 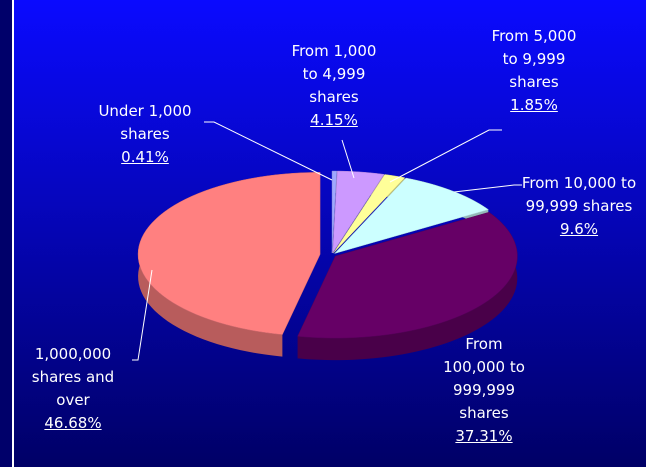 What do you see at coordinates (579, 229) in the screenshot?
I see `value-label: 9.6%` at bounding box center [579, 229].